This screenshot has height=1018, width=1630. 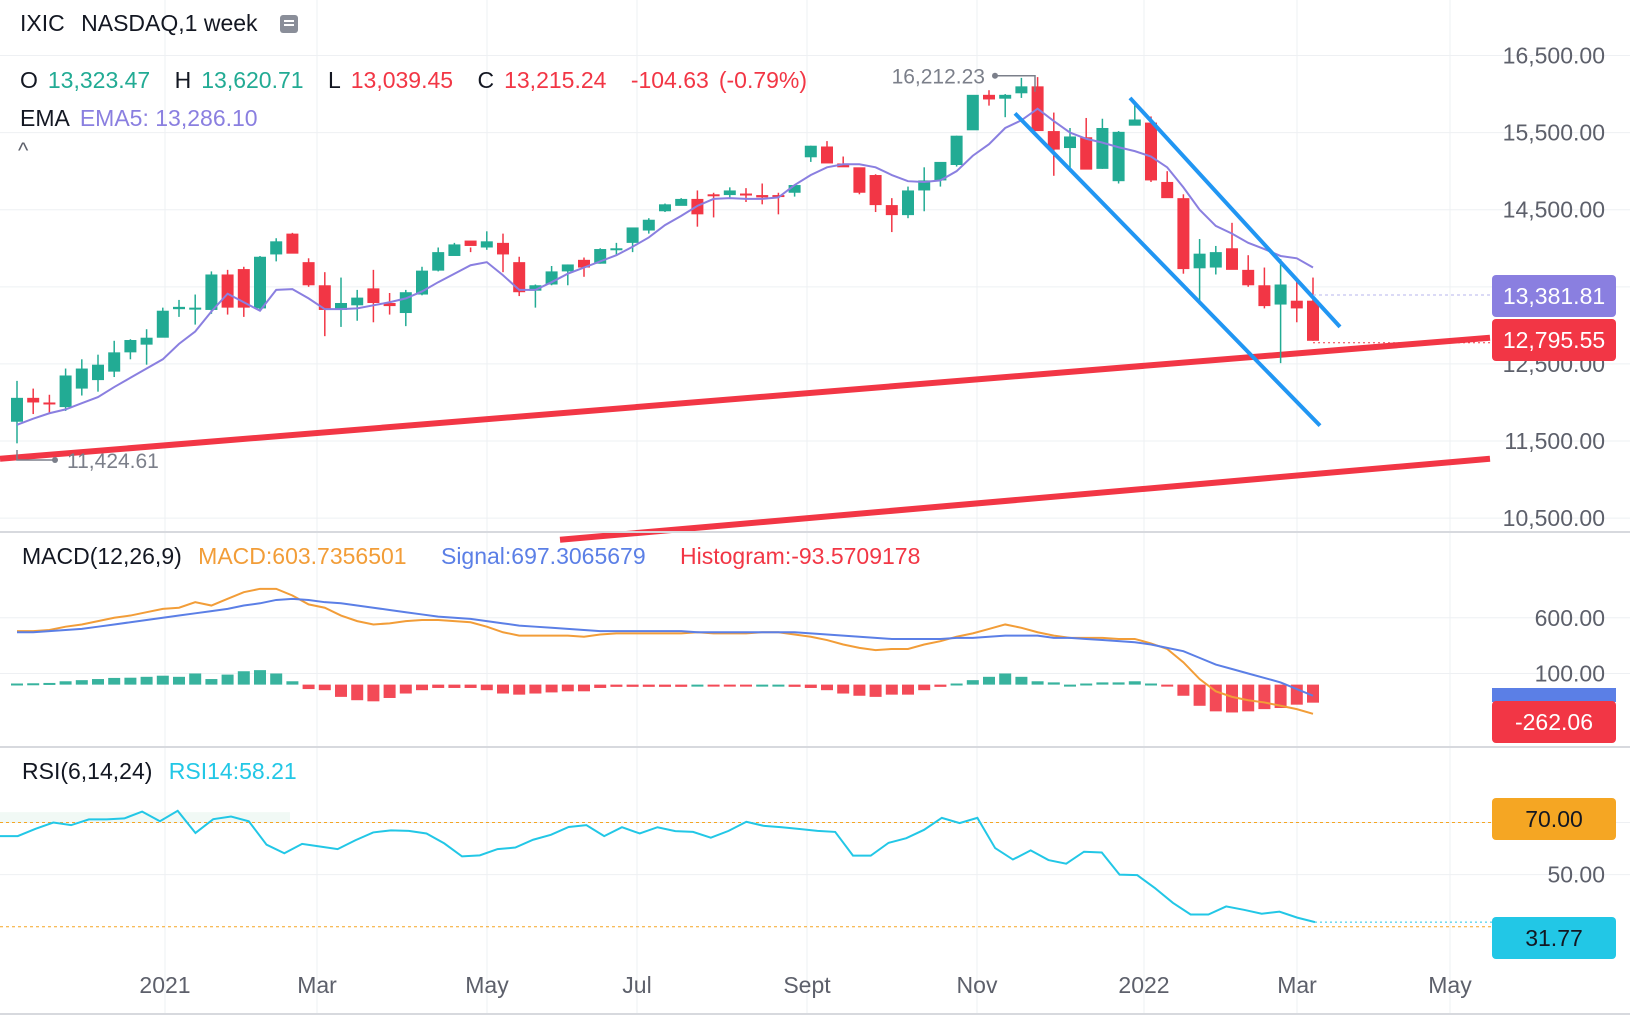 What do you see at coordinates (164, 985) in the screenshot?
I see `time-axis-label: 2021` at bounding box center [164, 985].